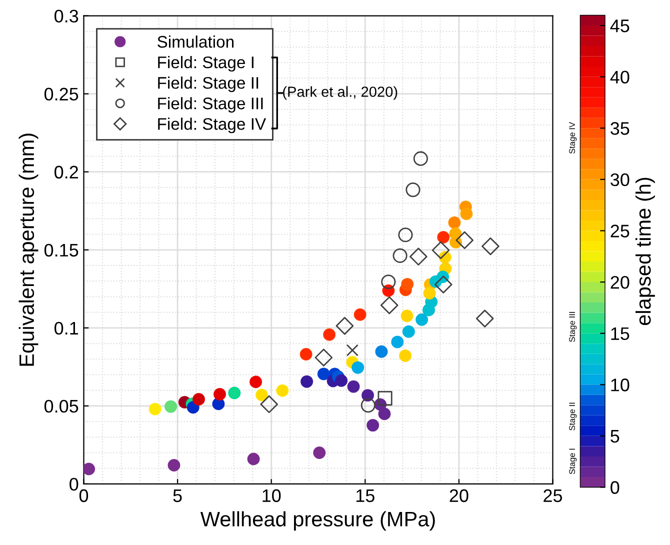 The height and width of the screenshot is (545, 670). Describe the element at coordinates (573, 461) in the screenshot. I see `text: Stage I` at that location.